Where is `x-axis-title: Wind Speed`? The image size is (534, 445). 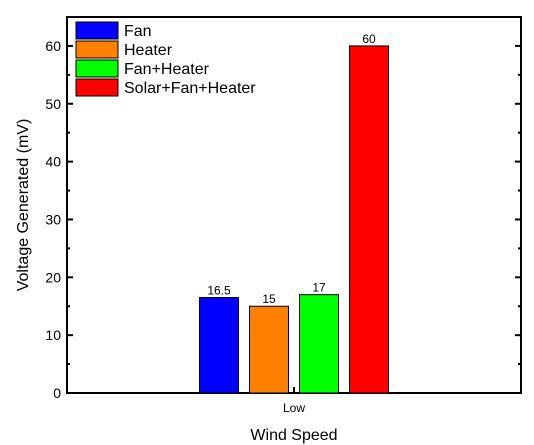 x-axis-title: Wind Speed is located at coordinates (293, 435).